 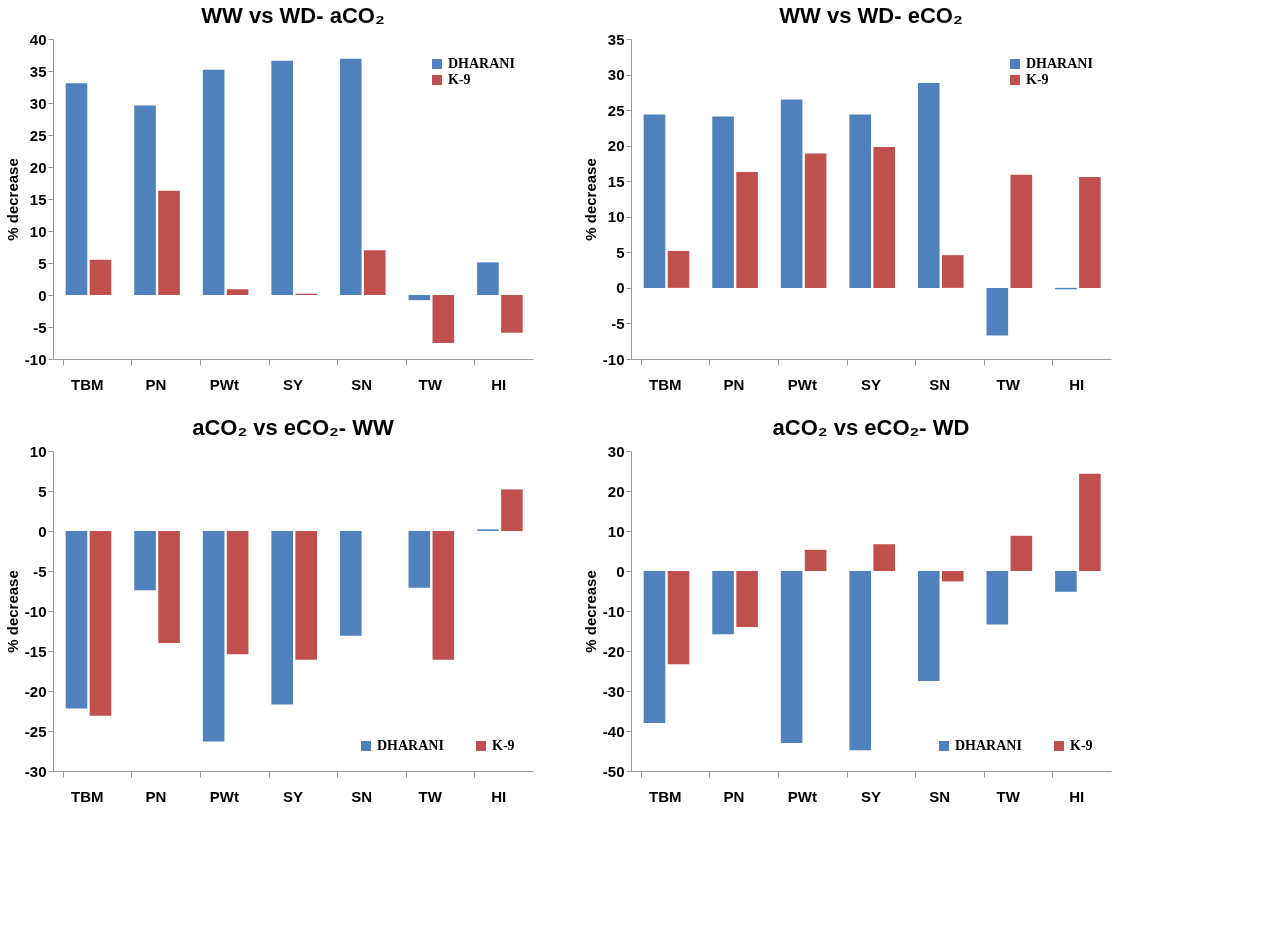 I want to click on y-tick-label: -25, so click(x=35, y=731).